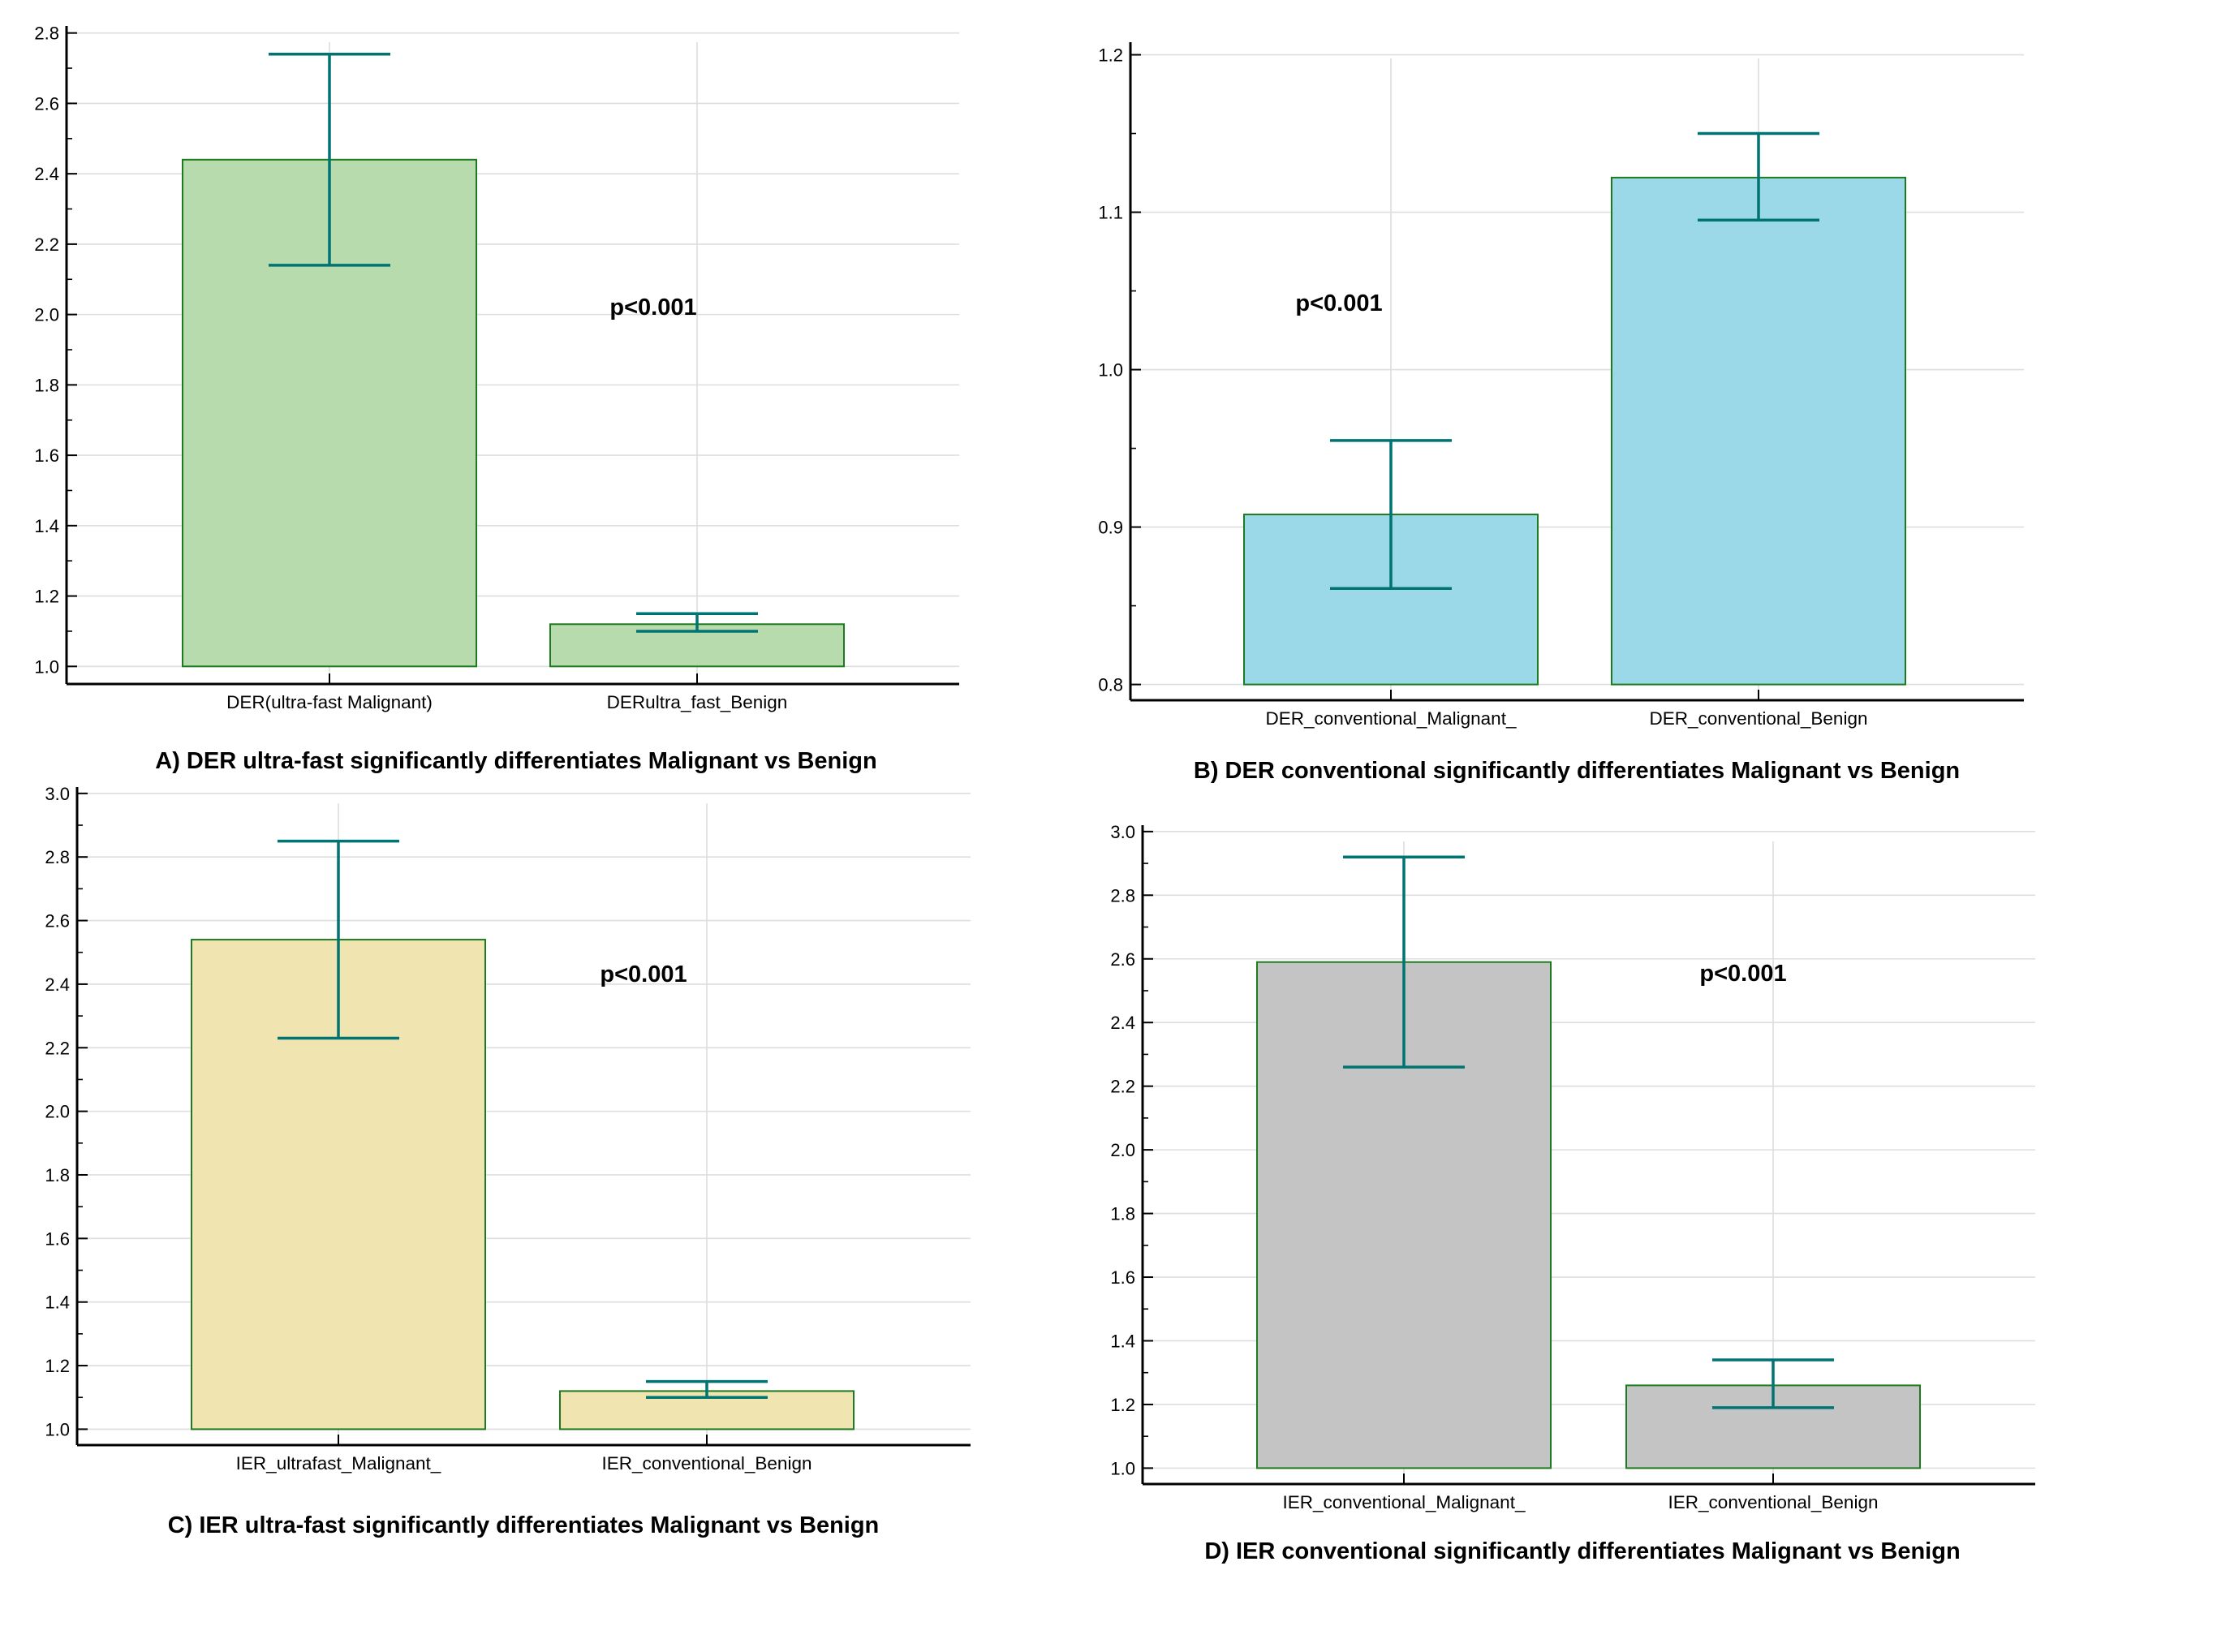  I want to click on panel-b-y-tick-label: 0.8, so click(1110, 685).